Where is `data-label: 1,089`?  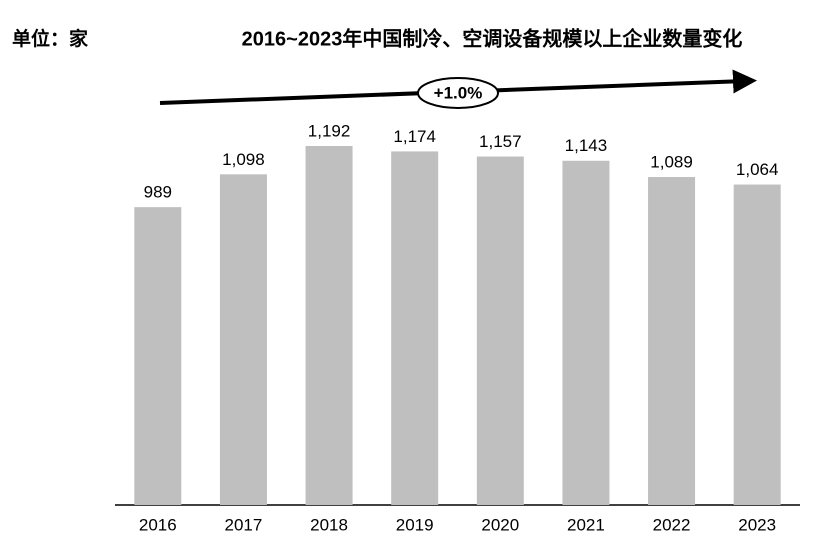
data-label: 1,089 is located at coordinates (671, 162).